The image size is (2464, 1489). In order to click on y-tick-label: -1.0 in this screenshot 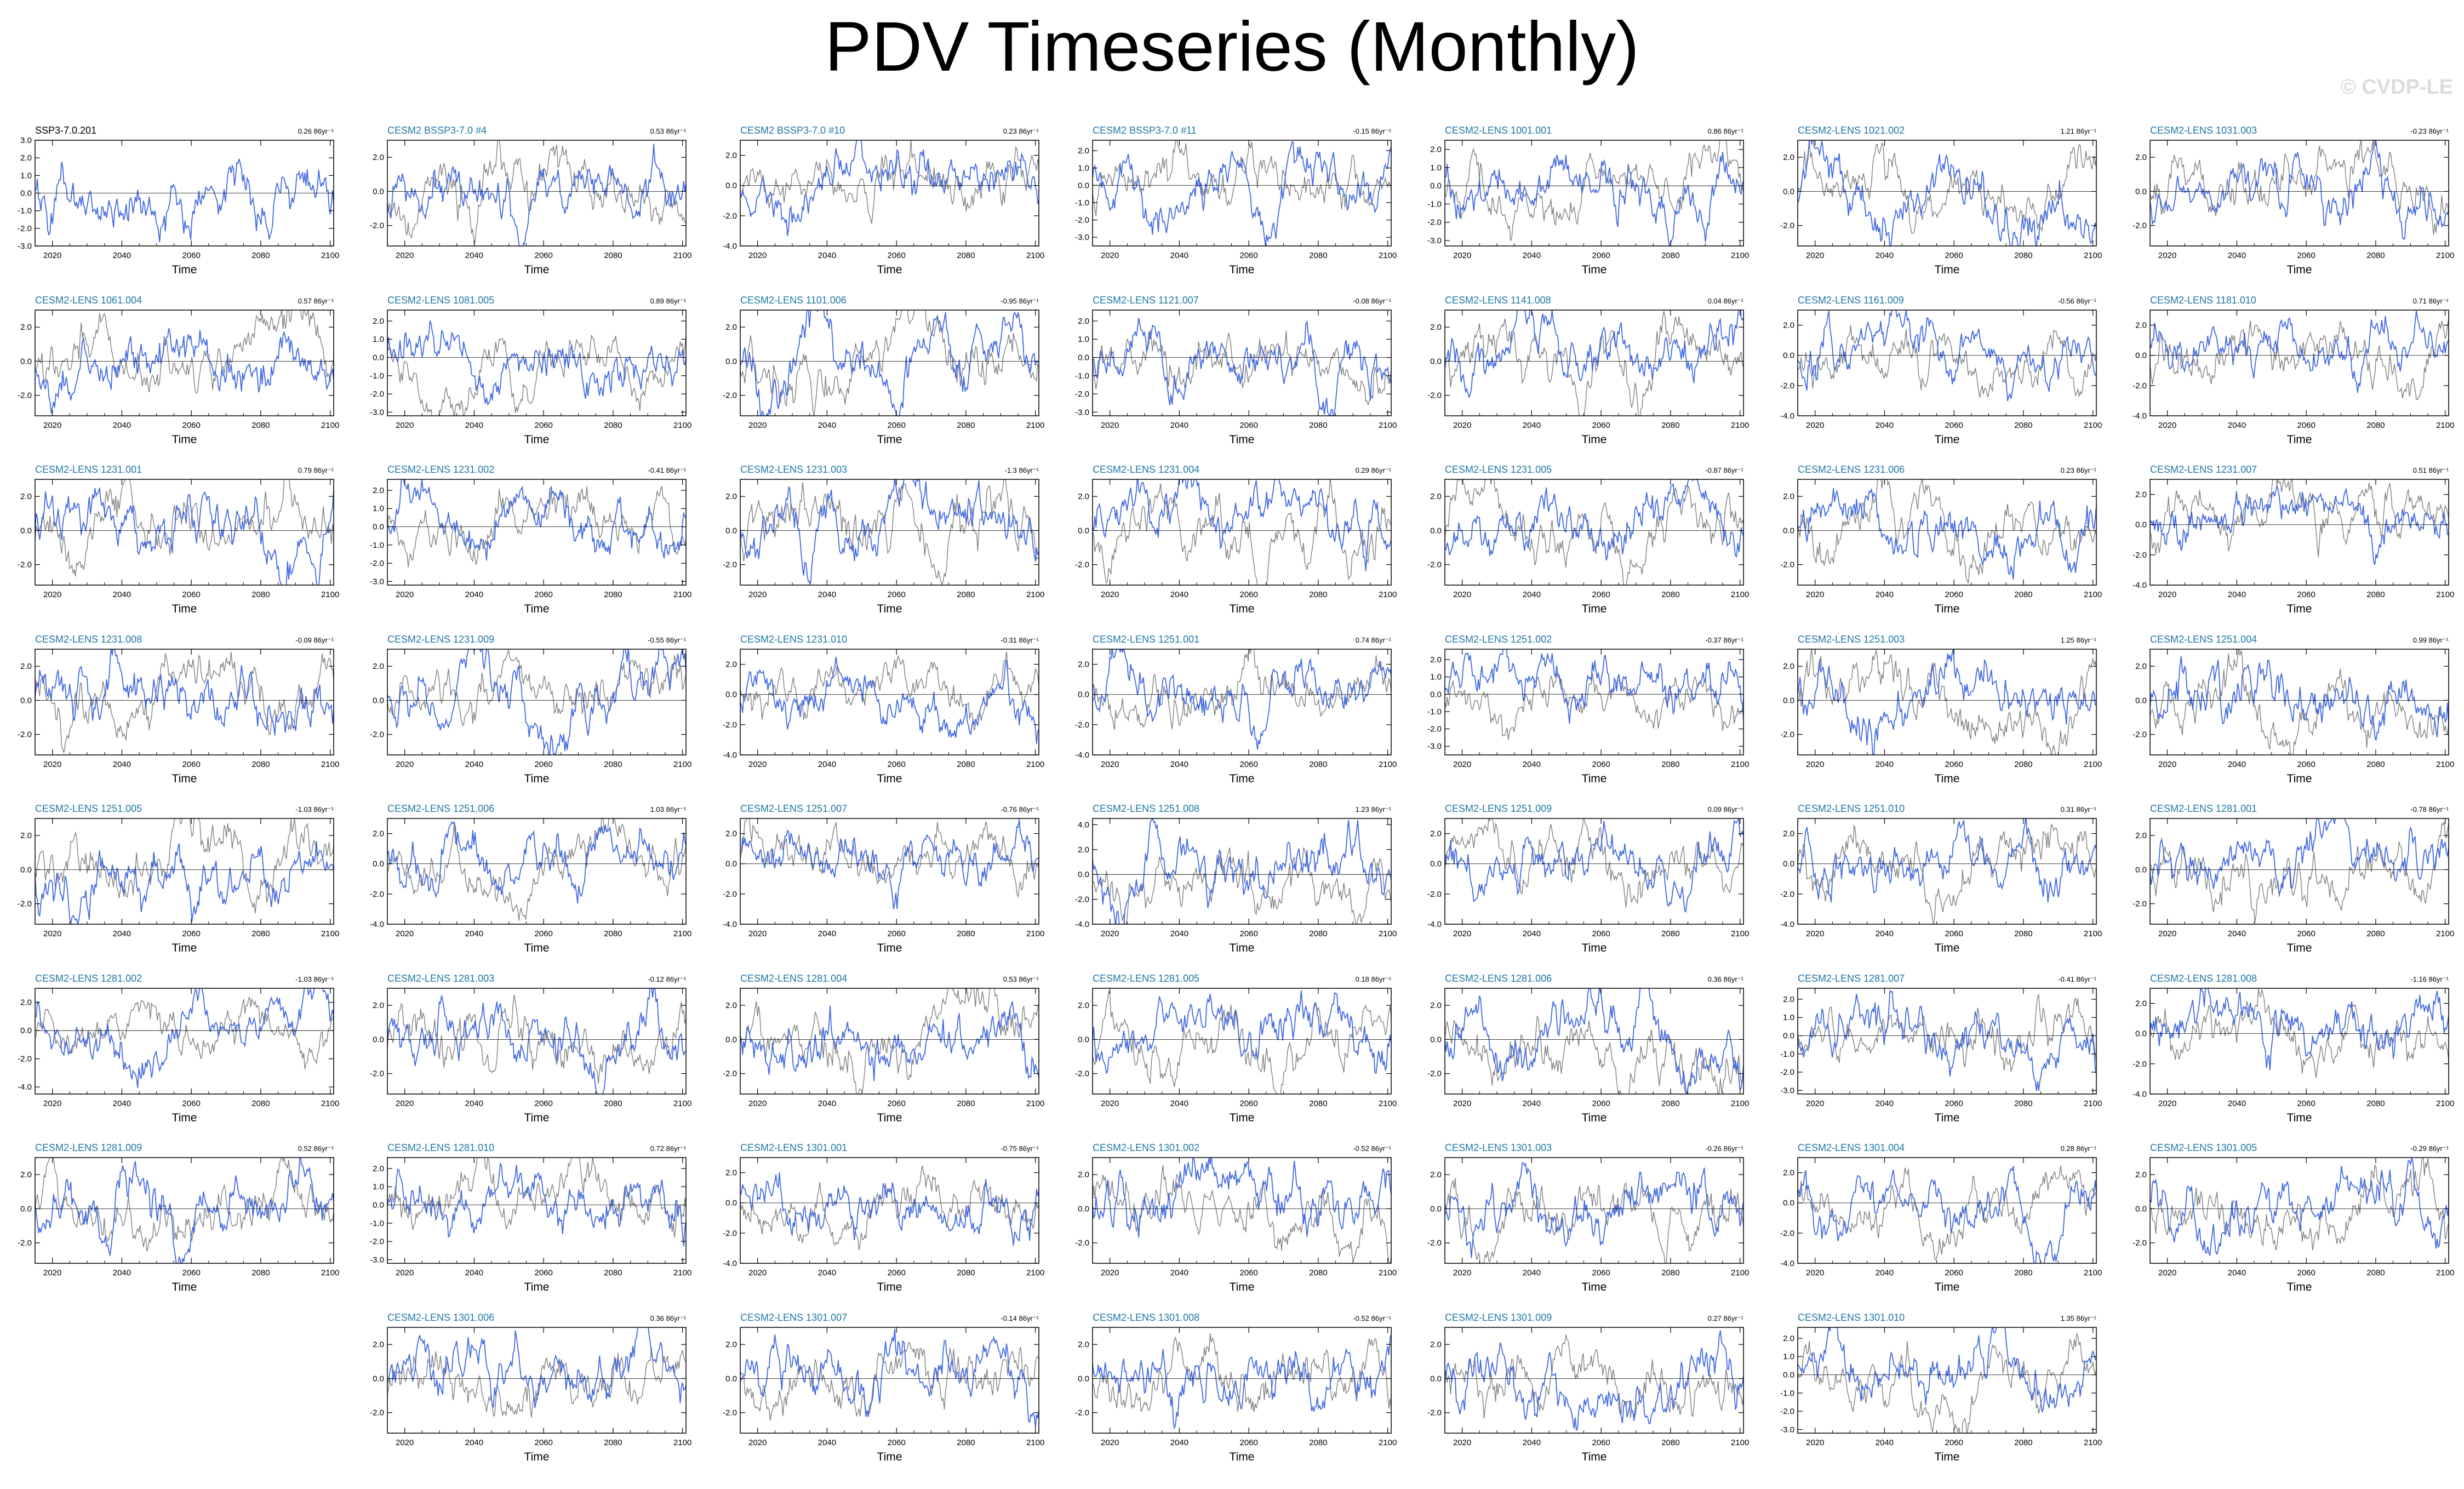, I will do `click(377, 1223)`.